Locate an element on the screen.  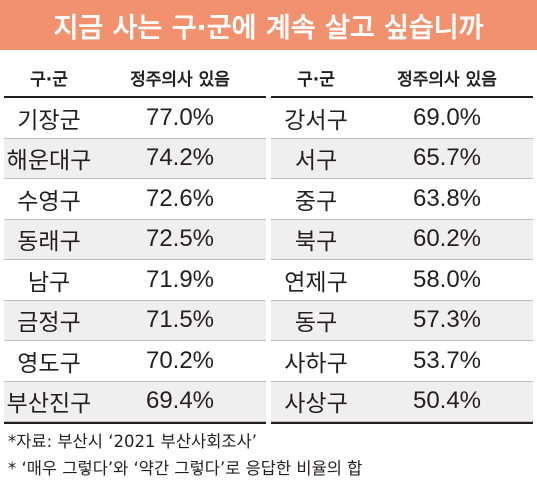
district-name: 금정구 is located at coordinates (49, 323).